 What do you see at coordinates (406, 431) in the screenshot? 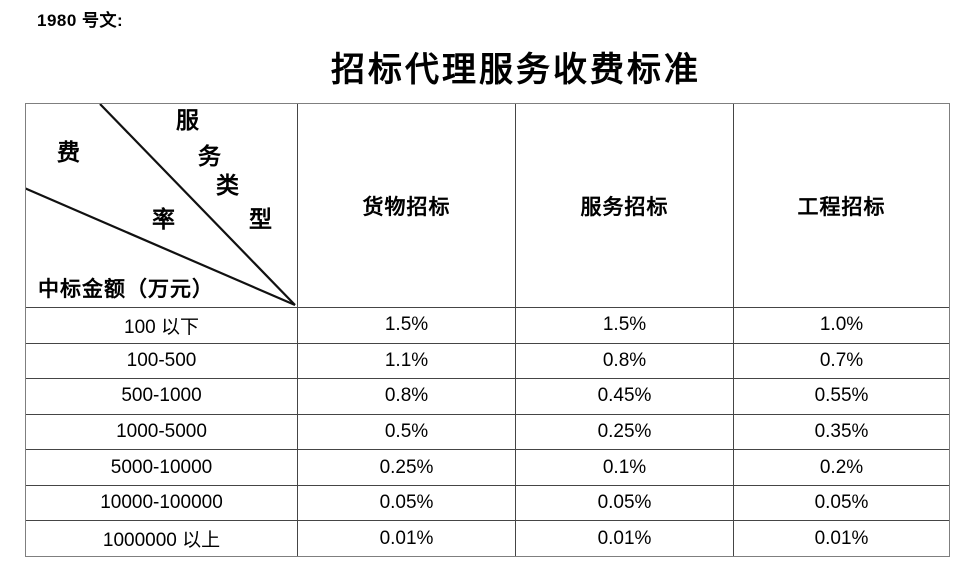
I see `rate-cell: 0.5%` at bounding box center [406, 431].